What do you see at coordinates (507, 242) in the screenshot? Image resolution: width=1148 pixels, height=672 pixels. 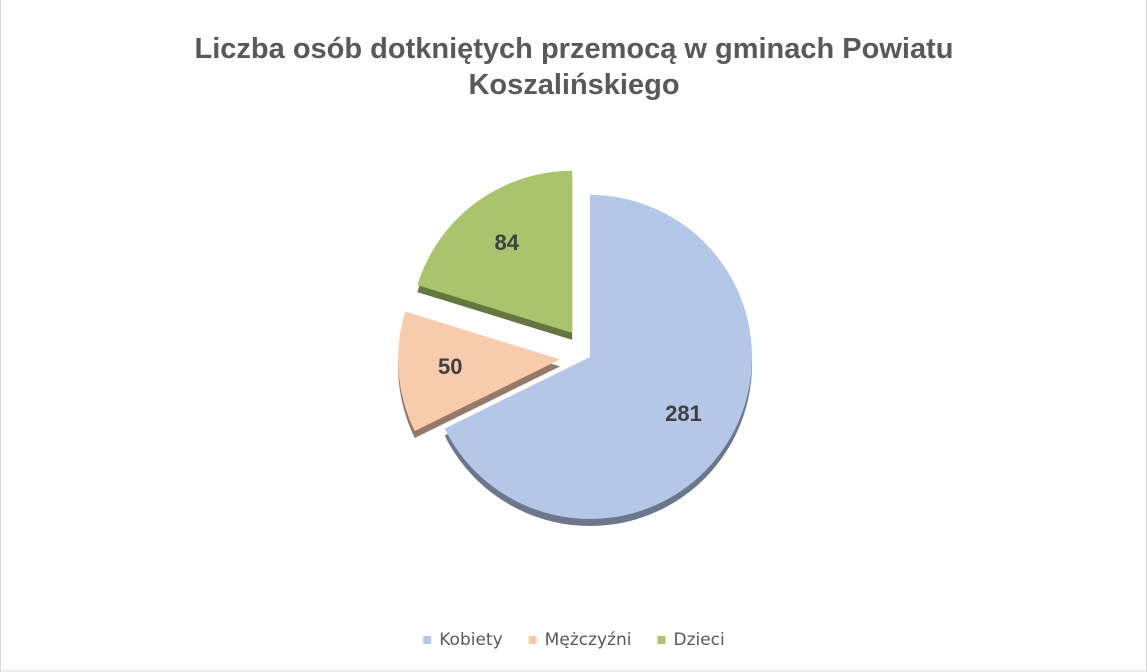 I see `data-label: 84` at bounding box center [507, 242].